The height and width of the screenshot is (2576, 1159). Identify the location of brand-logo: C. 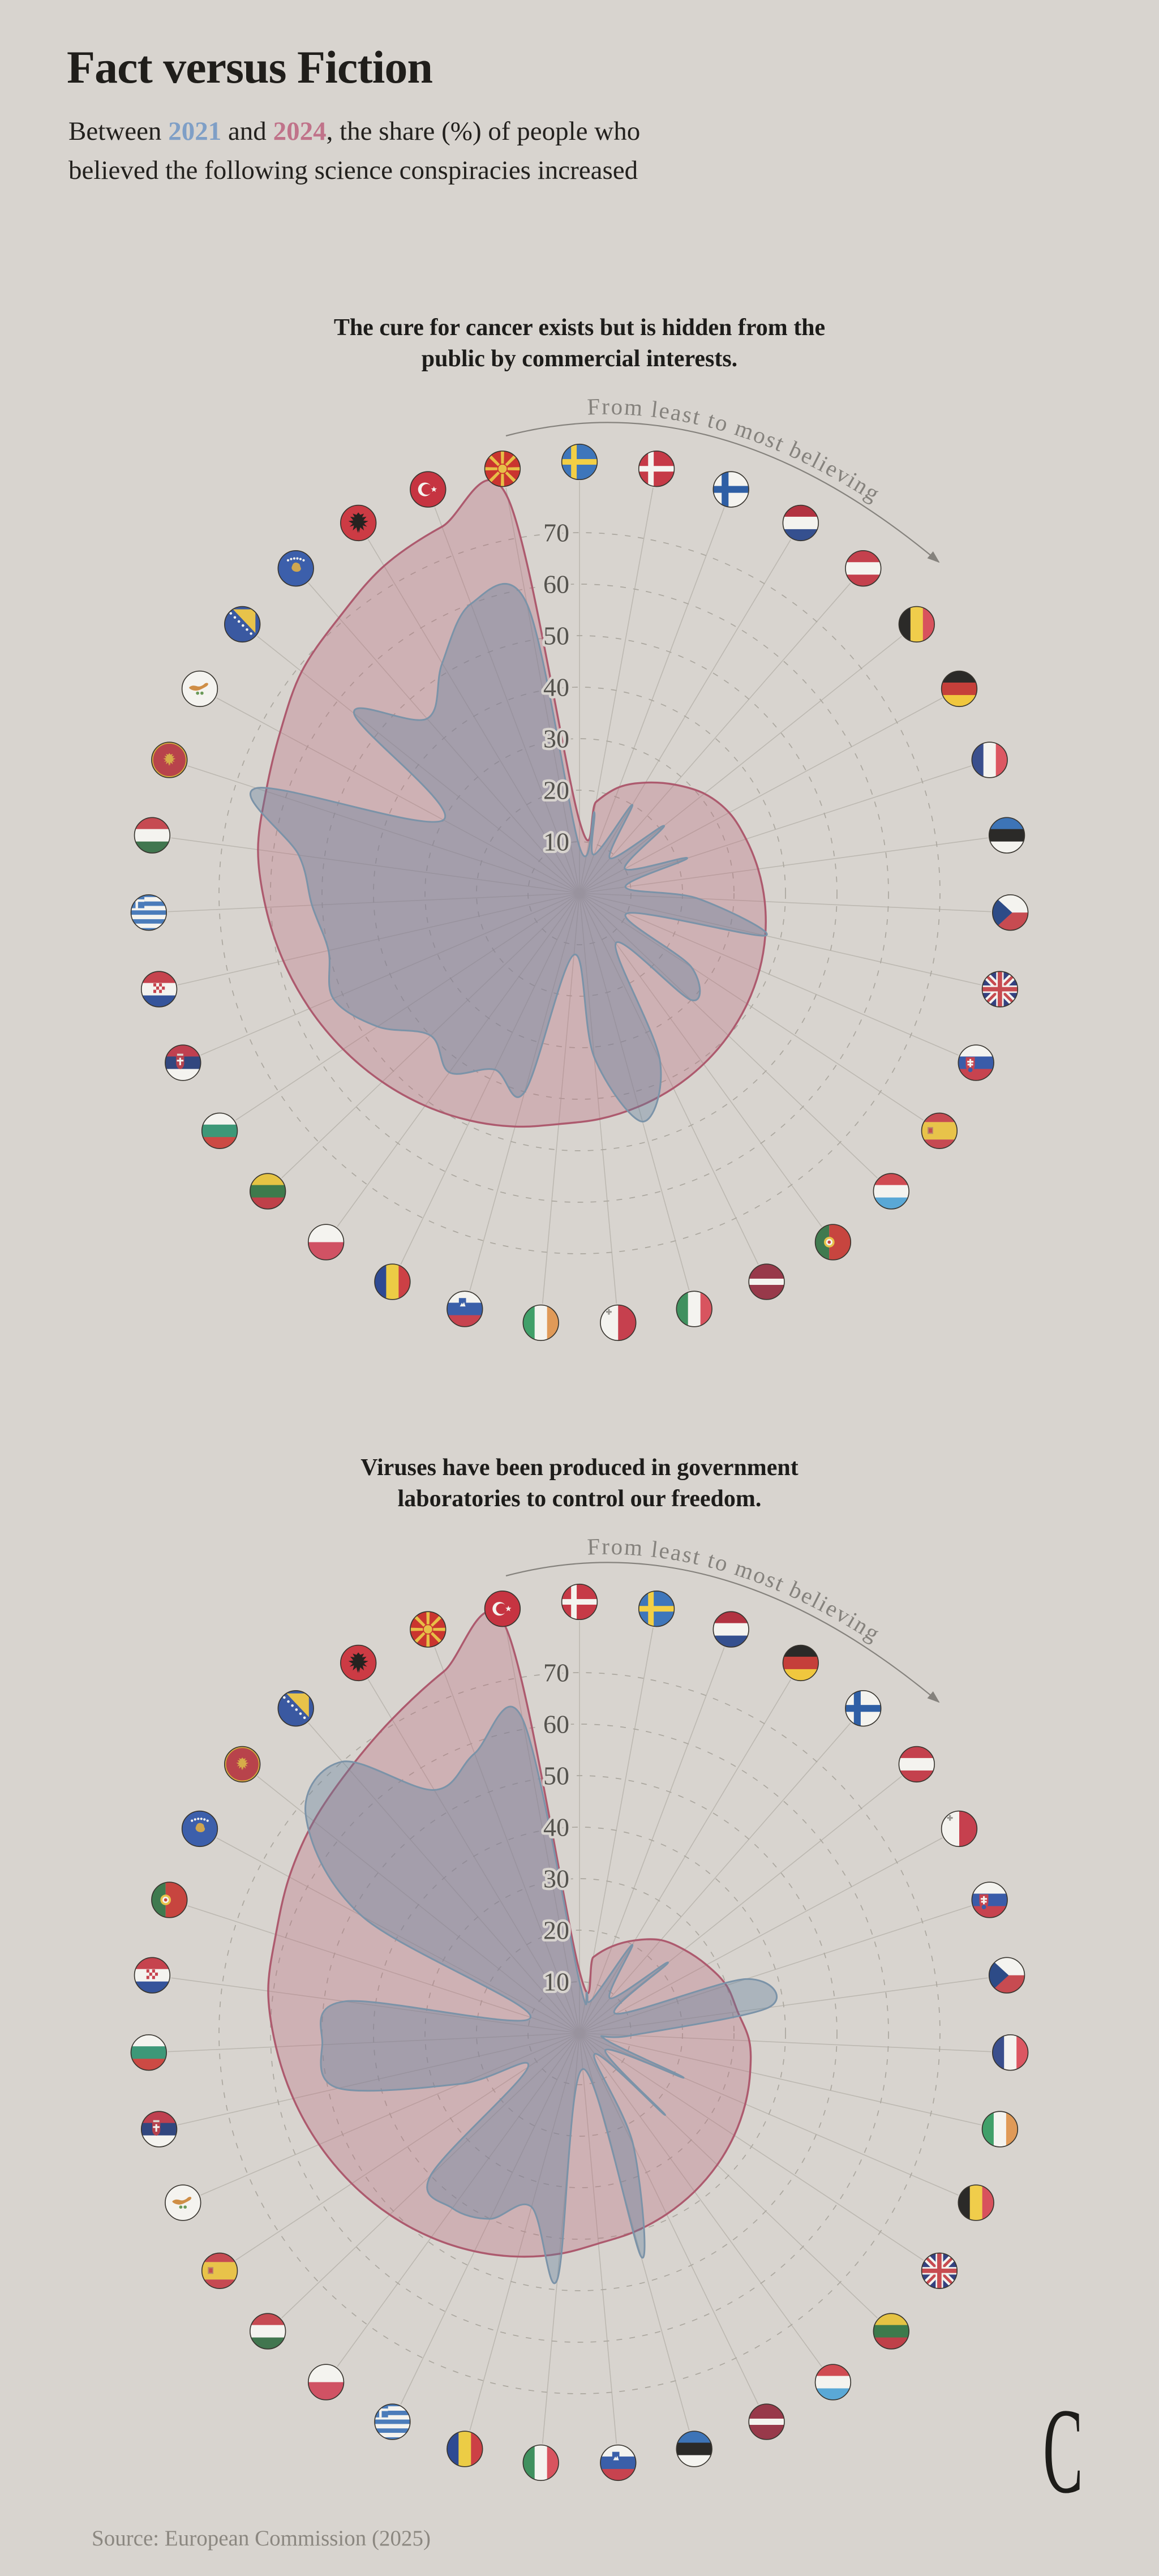
(1063, 2450).